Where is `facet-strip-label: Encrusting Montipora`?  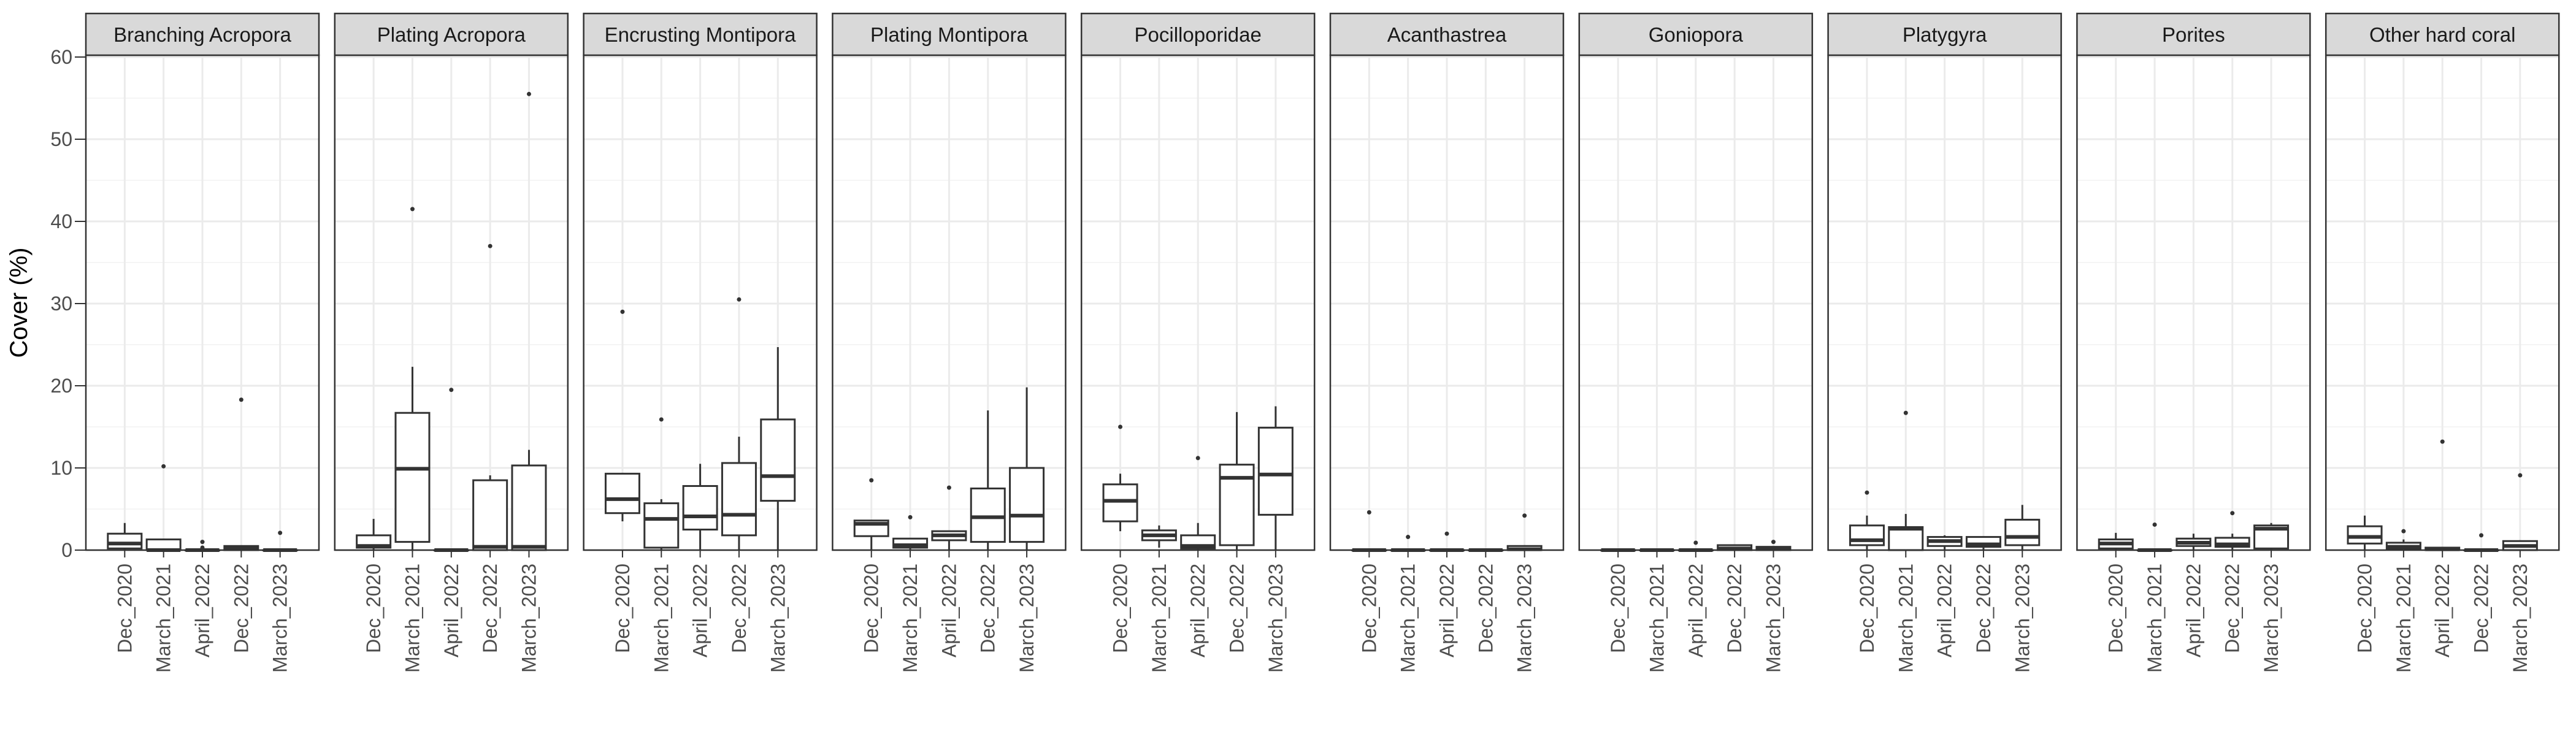 facet-strip-label: Encrusting Montipora is located at coordinates (700, 35).